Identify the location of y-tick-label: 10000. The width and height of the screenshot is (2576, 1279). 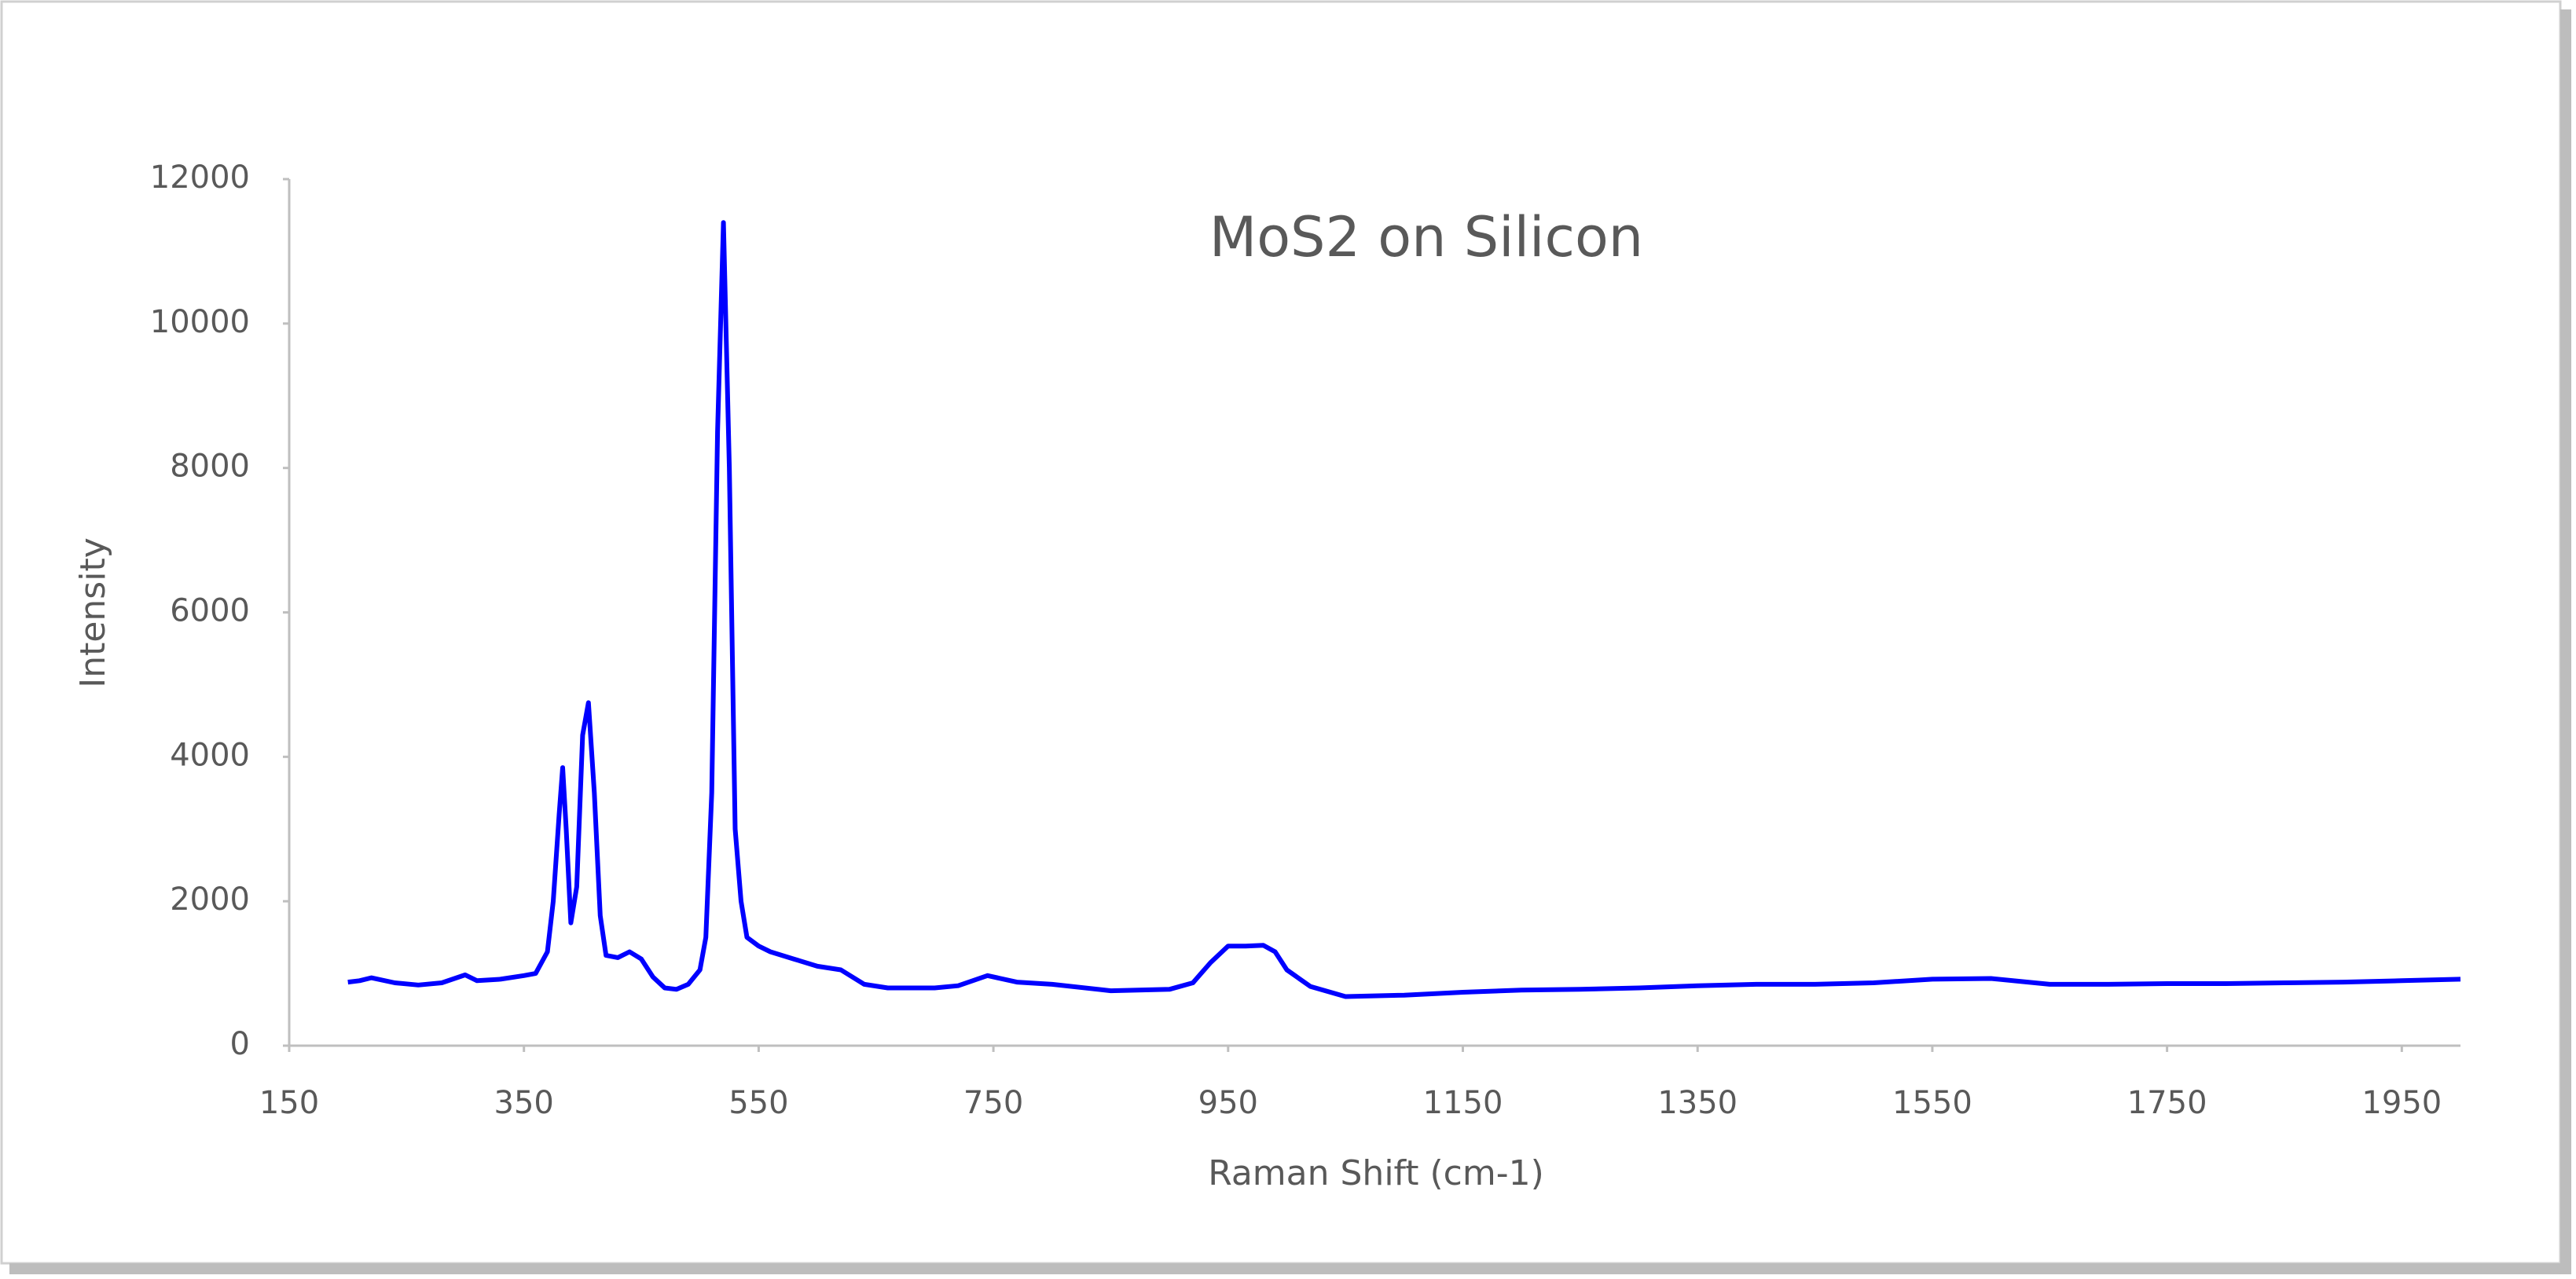
(200, 322).